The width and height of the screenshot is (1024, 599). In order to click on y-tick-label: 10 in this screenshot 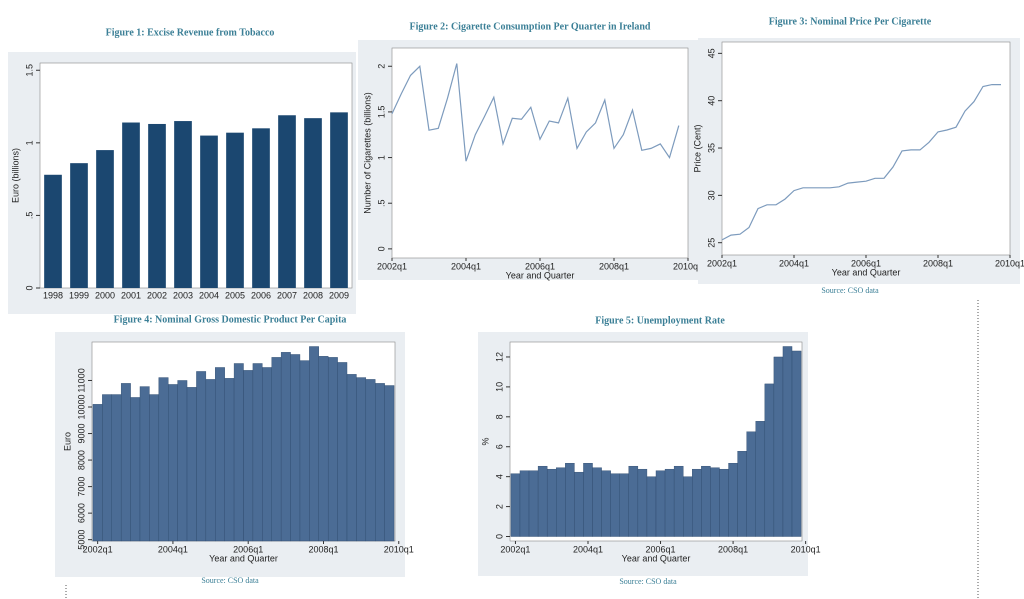, I will do `click(499, 387)`.